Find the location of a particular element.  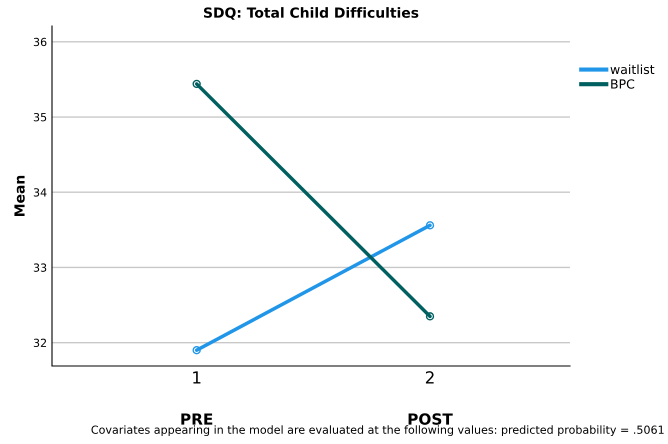

y-tick-label: 32 is located at coordinates (40, 343).